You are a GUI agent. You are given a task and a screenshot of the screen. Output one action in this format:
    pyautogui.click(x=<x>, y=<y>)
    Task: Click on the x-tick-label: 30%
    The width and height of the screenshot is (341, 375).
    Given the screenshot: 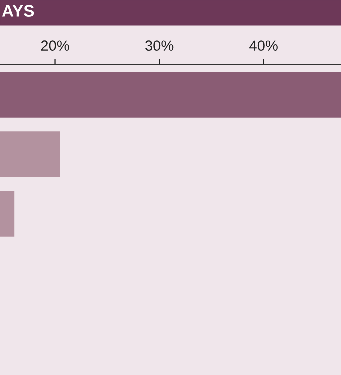 What is the action you would take?
    pyautogui.click(x=160, y=46)
    